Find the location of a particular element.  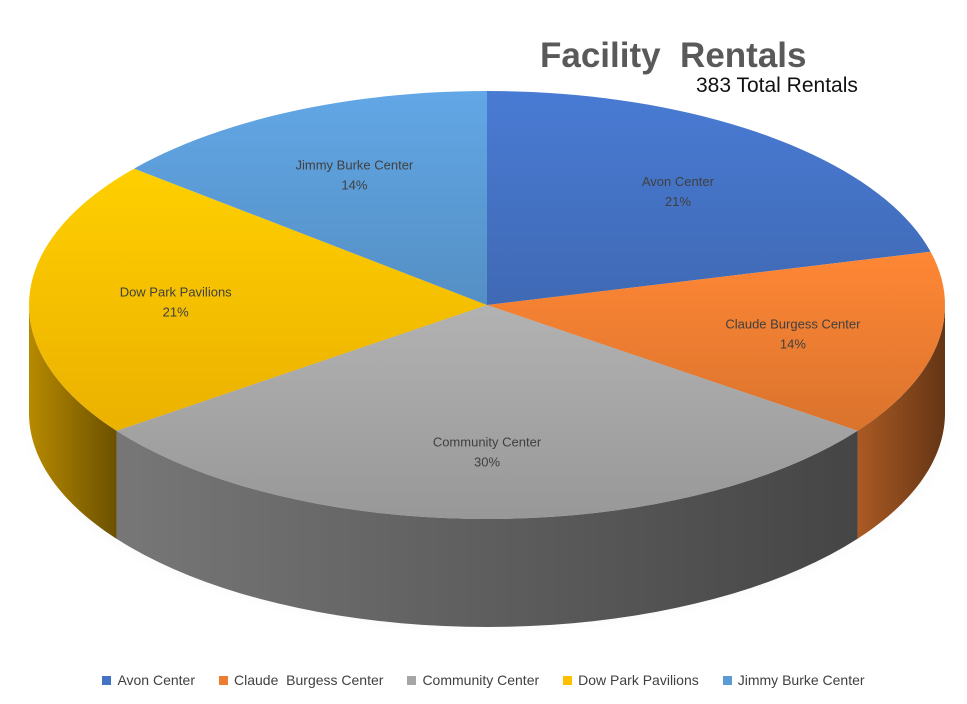

legend-item-community-center: Community Center is located at coordinates (473, 680).